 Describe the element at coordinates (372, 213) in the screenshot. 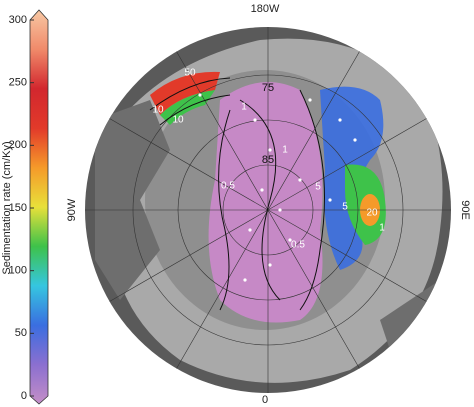

I see `contour-label: 20` at that location.